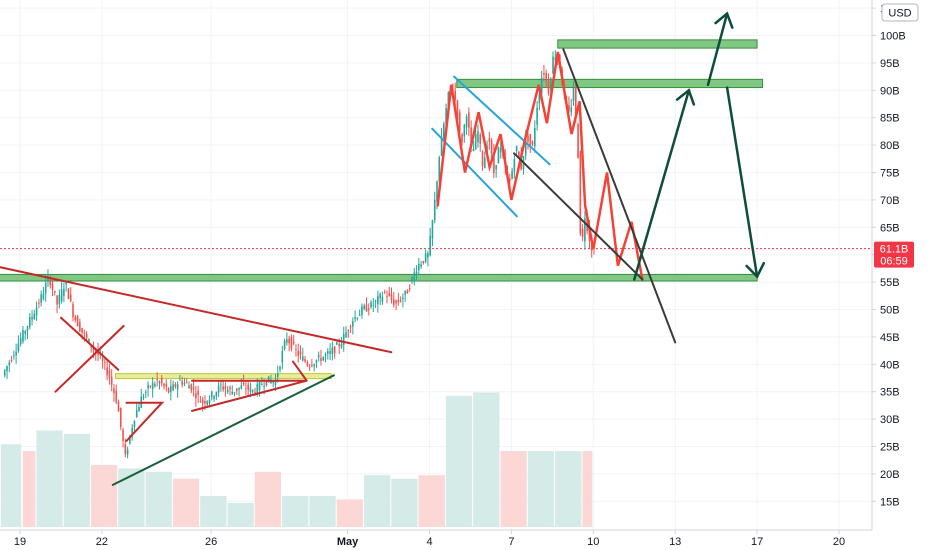 The width and height of the screenshot is (932, 550). I want to click on y-tick-label: 20B, so click(890, 475).